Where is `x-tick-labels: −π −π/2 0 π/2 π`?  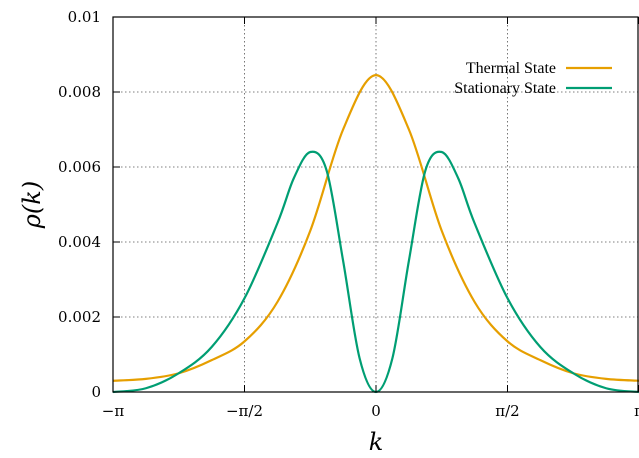
x-tick-labels: −π −π/2 0 π/2 π is located at coordinates (370, 411).